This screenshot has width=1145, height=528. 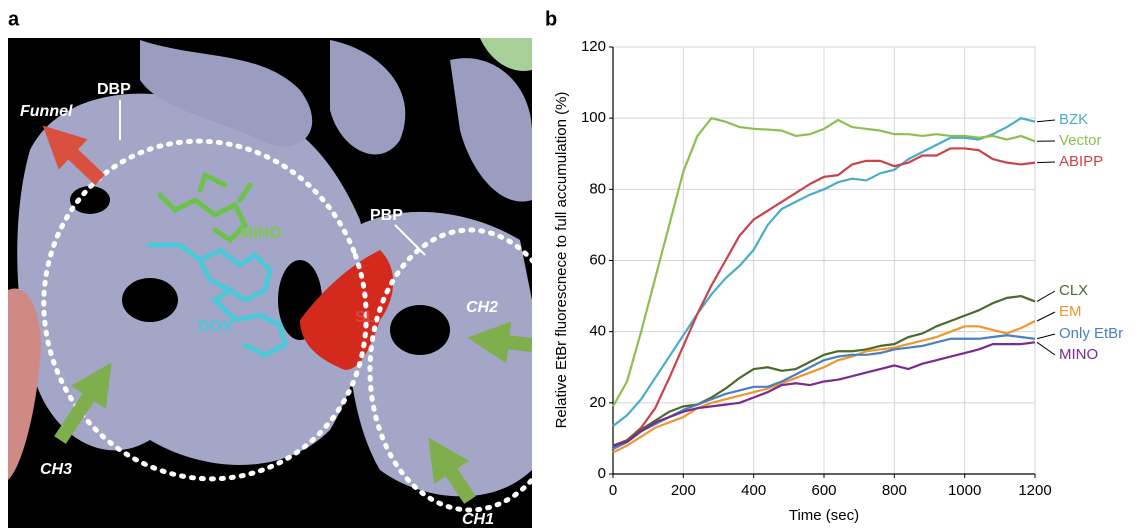 I want to click on dox-molecule, so click(x=217, y=300).